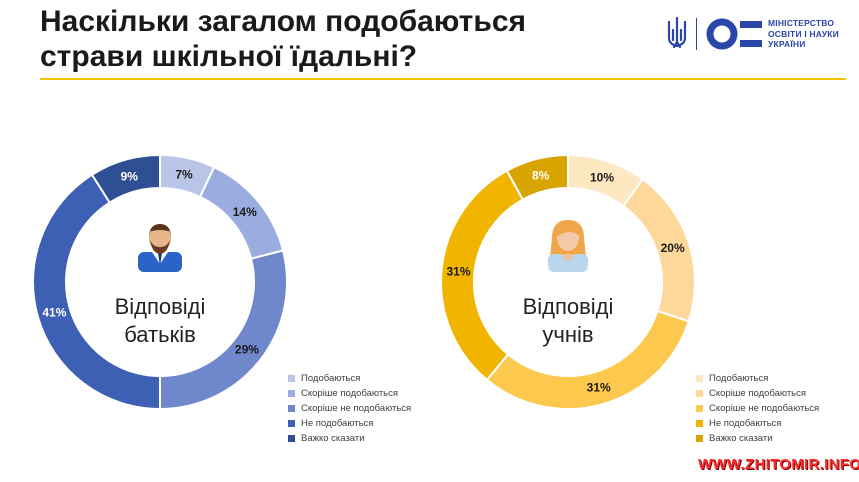 This screenshot has width=859, height=482. I want to click on man-avatar-icon, so click(160, 248).